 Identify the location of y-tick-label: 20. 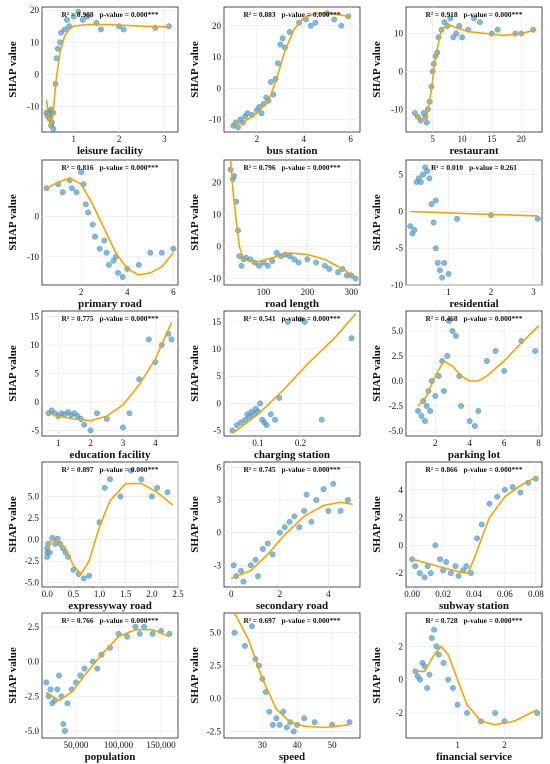
(35, 10).